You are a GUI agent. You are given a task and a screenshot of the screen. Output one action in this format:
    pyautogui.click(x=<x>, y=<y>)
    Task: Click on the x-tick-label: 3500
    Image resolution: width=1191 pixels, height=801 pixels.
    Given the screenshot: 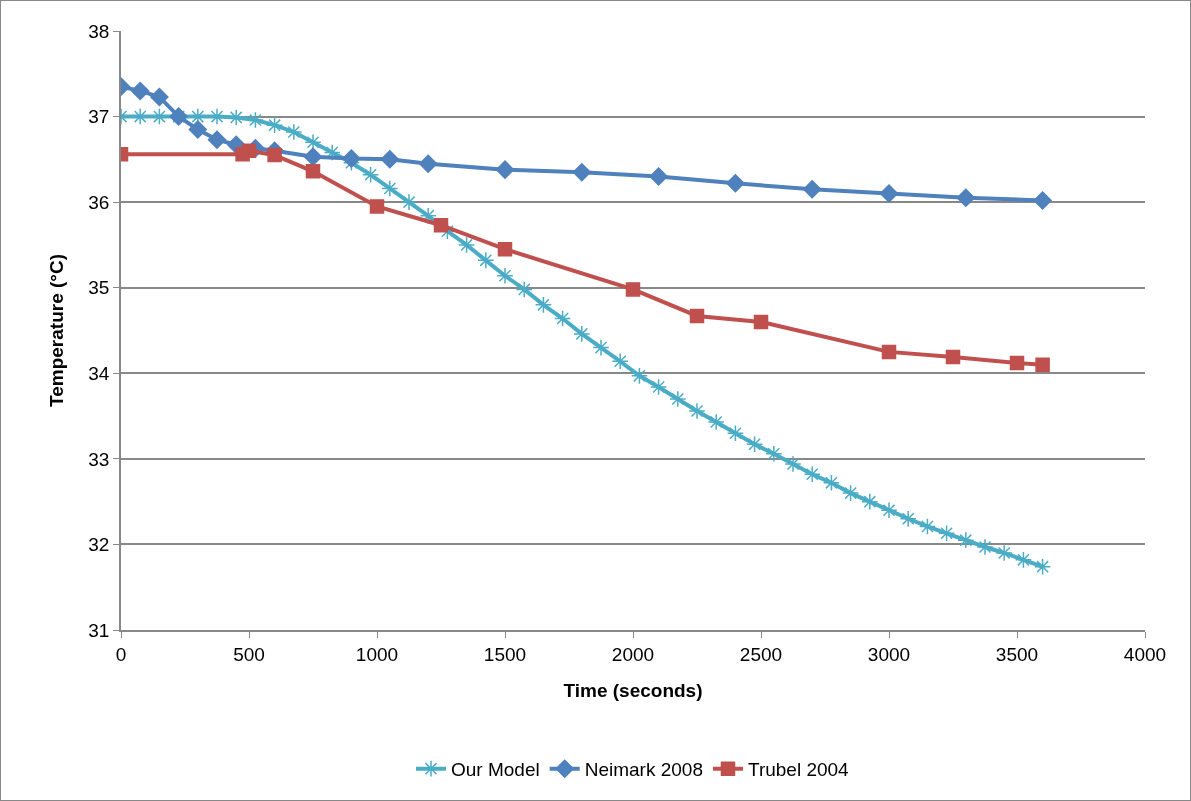 What is the action you would take?
    pyautogui.click(x=1017, y=654)
    